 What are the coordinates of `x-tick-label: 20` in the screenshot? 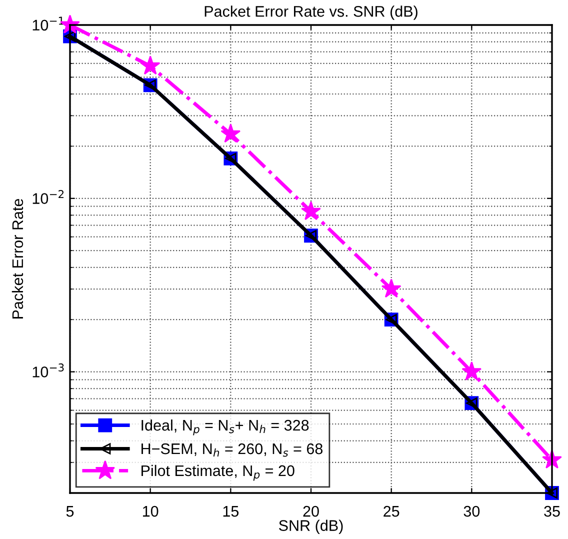 It's located at (311, 511).